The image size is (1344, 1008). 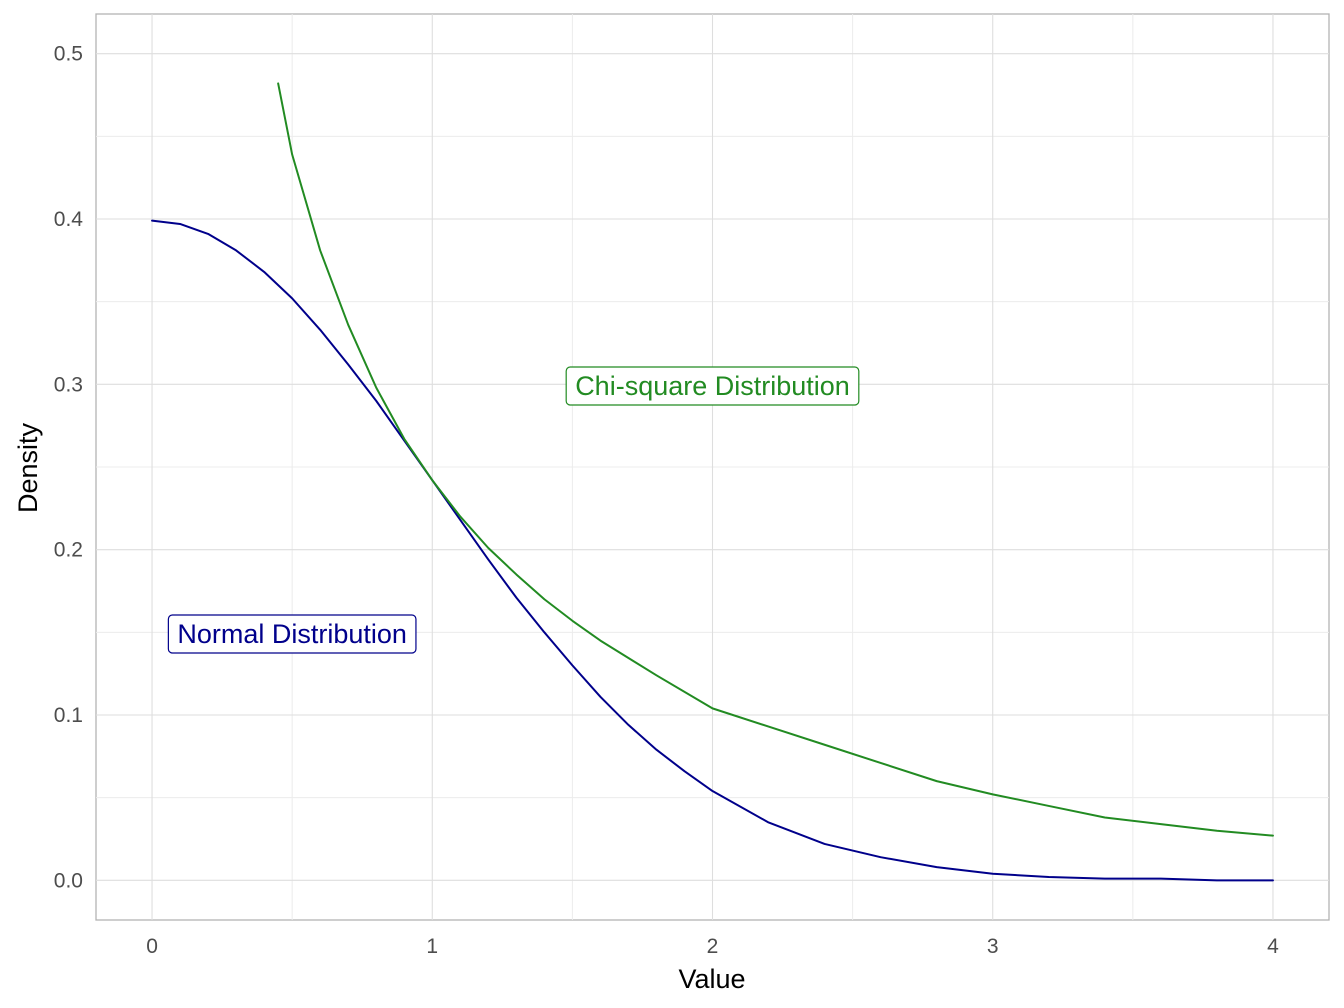 What do you see at coordinates (711, 979) in the screenshot?
I see `x-axis-title: Value` at bounding box center [711, 979].